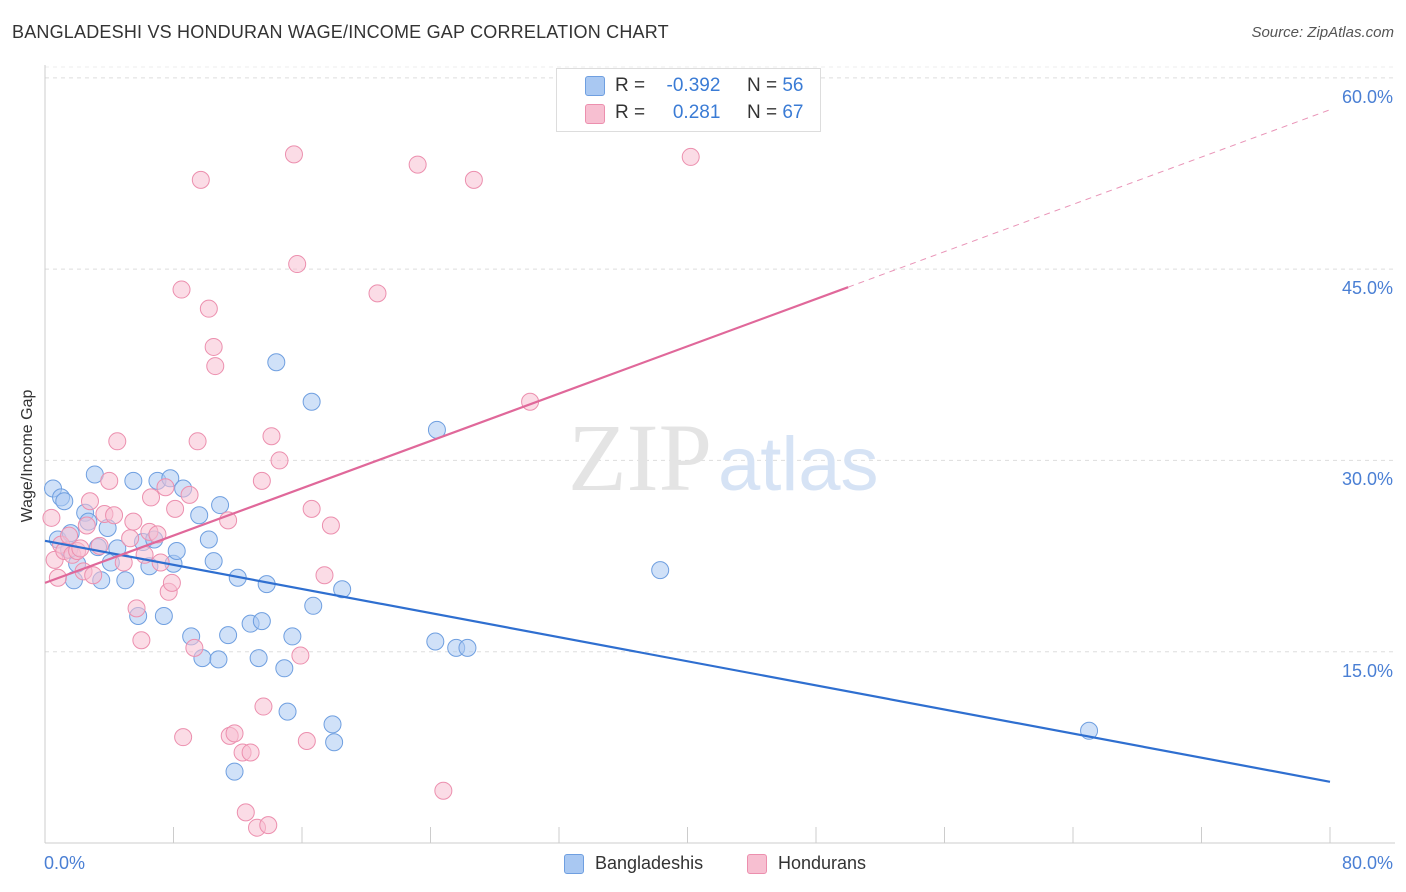 This screenshot has width=1406, height=892. What do you see at coordinates (1322, 32) in the screenshot?
I see `source-label: Source: ZipAtlas.com` at bounding box center [1322, 32].